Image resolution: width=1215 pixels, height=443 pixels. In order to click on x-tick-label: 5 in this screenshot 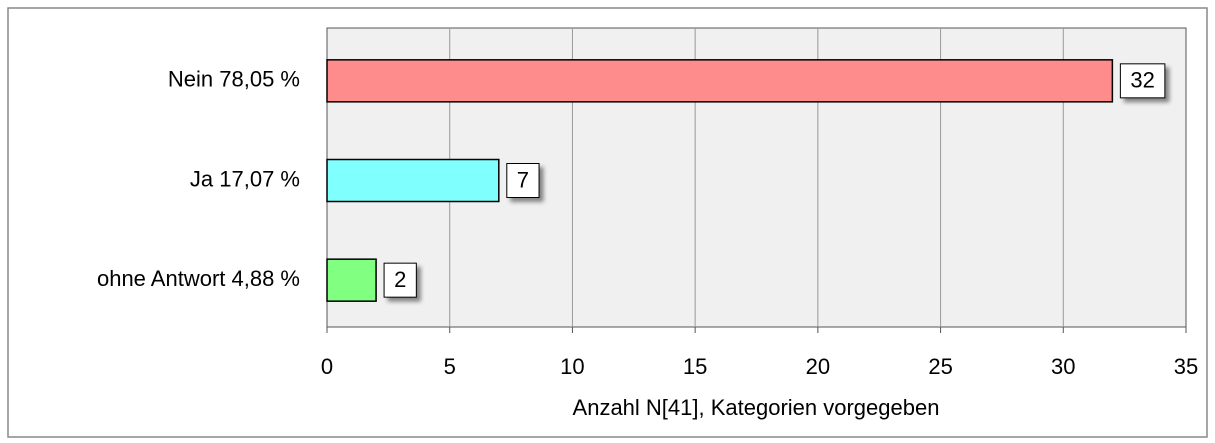, I will do `click(450, 366)`.